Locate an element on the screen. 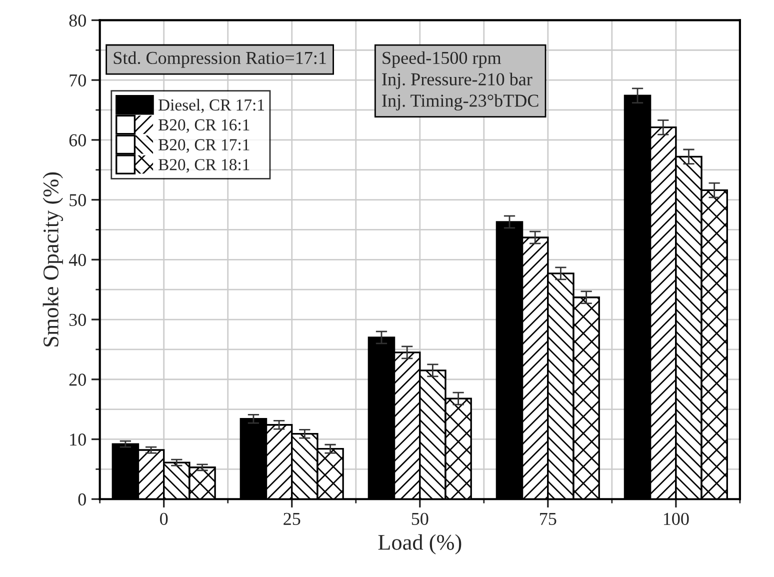 This screenshot has width=774, height=577. y-tick-label: 30 is located at coordinates (77, 320).